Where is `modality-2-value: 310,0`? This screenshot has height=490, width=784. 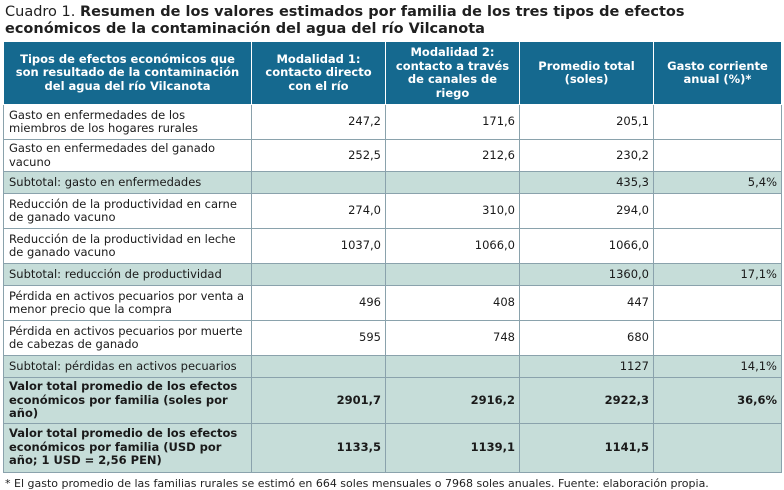 modality-2-value: 310,0 is located at coordinates (452, 211).